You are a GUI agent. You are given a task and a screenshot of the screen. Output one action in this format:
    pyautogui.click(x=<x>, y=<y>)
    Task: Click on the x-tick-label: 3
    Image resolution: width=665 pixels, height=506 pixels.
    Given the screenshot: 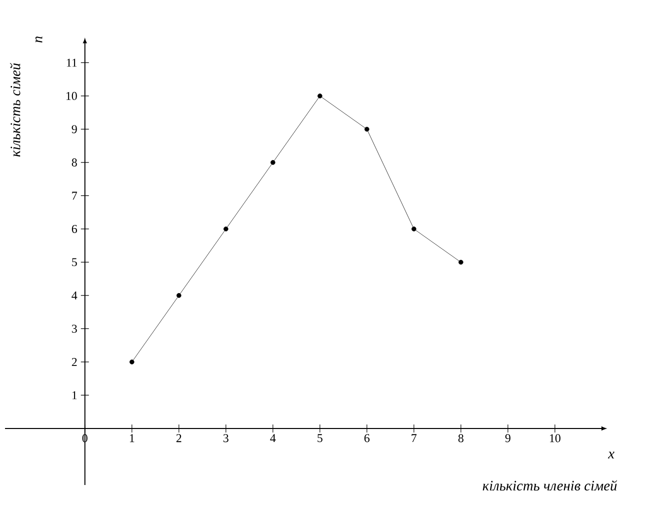 What is the action you would take?
    pyautogui.click(x=225, y=438)
    